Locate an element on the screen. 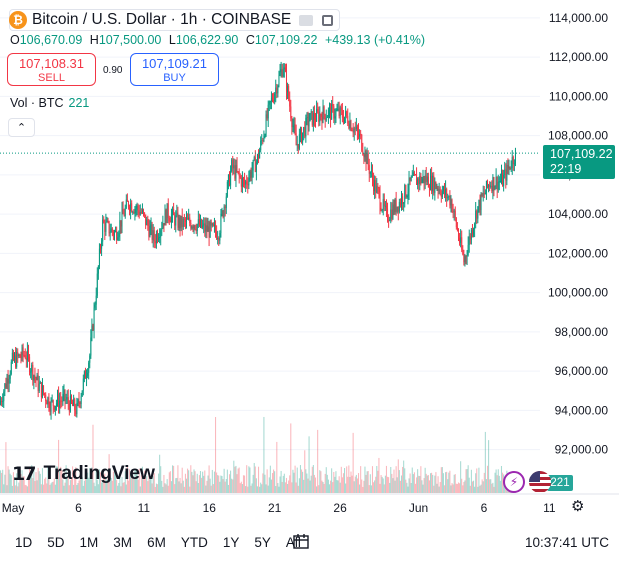 The image size is (619, 561). symbol-header: ₿ Bitcoin / U.S. Dollar · 1h · COINBASE is located at coordinates (175, 20).